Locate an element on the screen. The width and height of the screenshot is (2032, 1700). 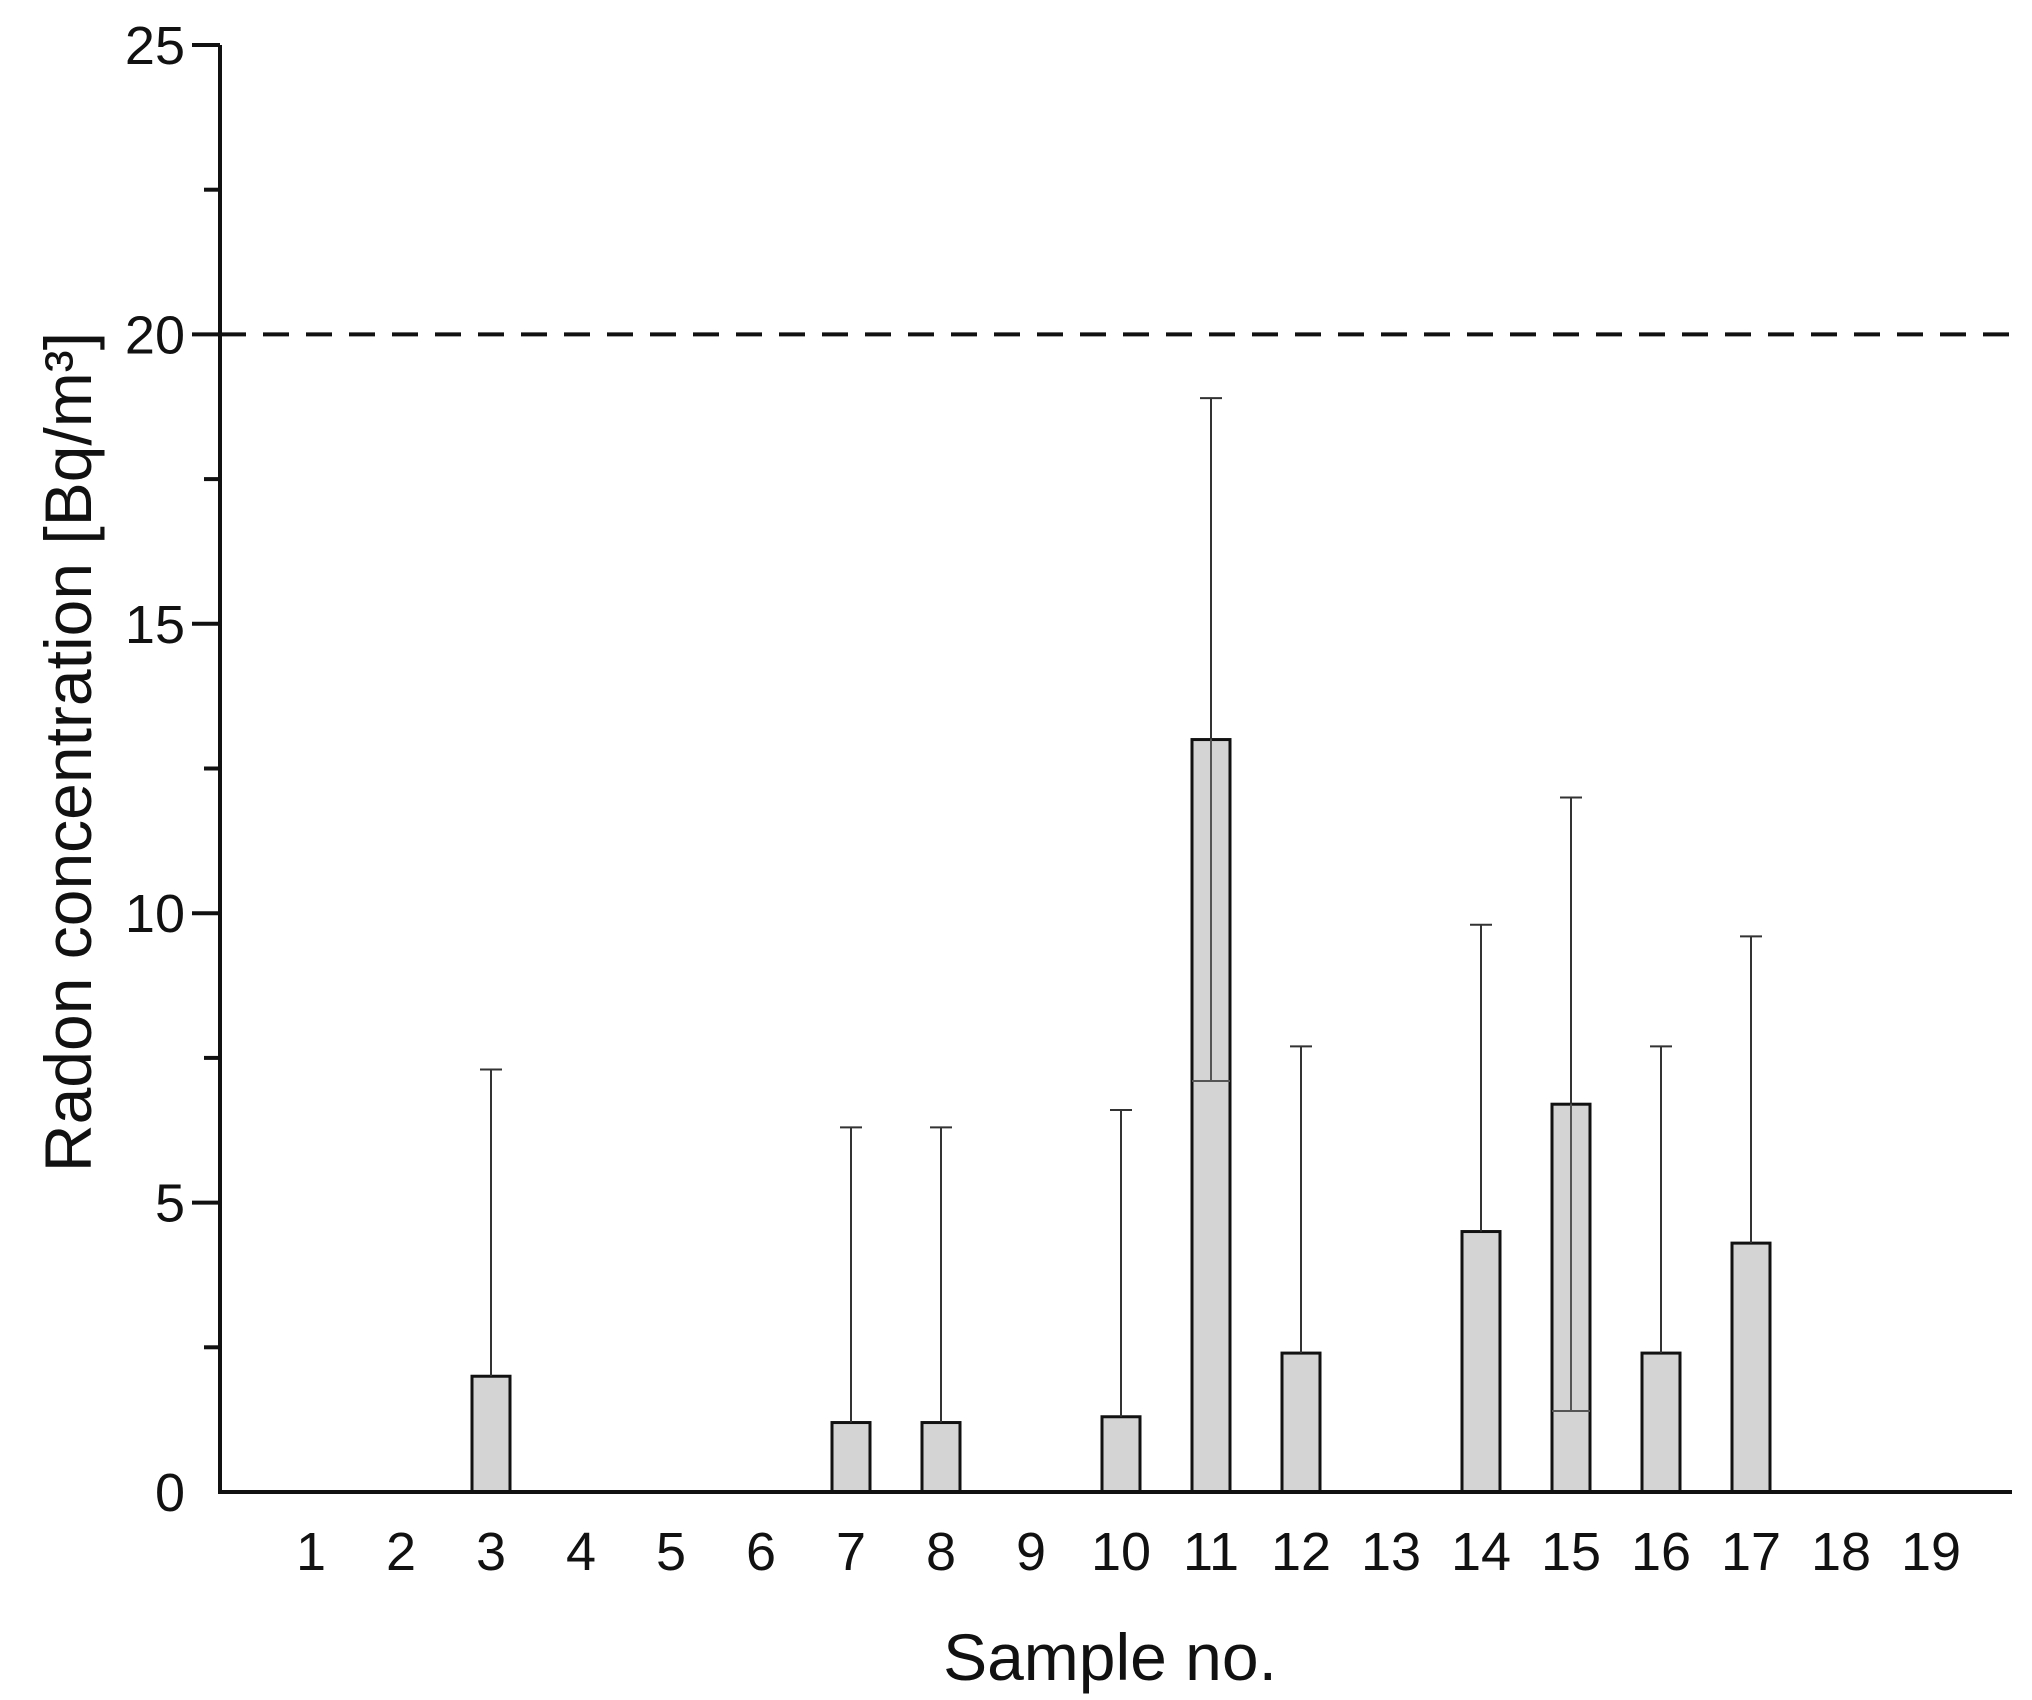
y-tick-label-0: 0 is located at coordinates (170, 1493).